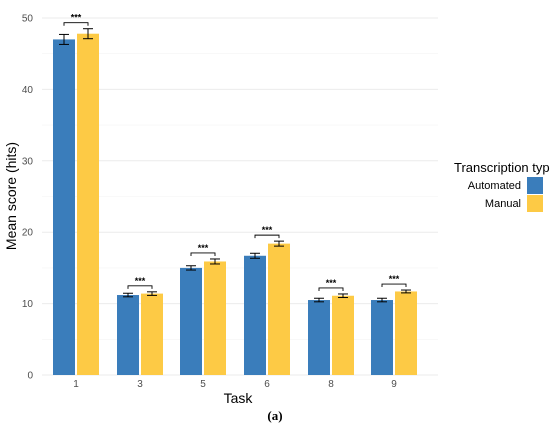 The image size is (550, 433). I want to click on x-axis-ticks: 1 3 5 6 8 9, so click(235, 384).